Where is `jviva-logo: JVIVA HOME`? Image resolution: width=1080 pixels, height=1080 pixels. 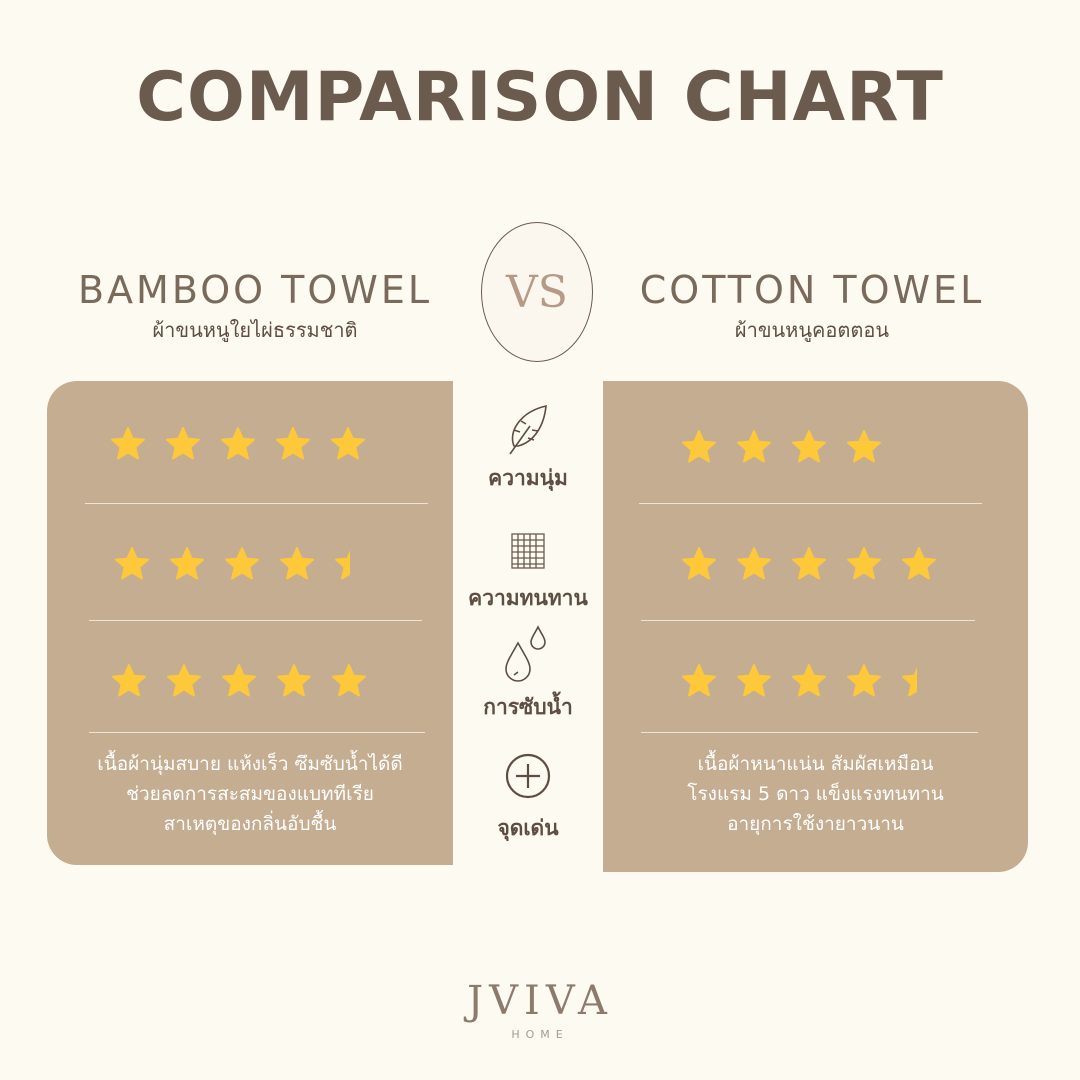 jviva-logo: JVIVA HOME is located at coordinates (540, 1010).